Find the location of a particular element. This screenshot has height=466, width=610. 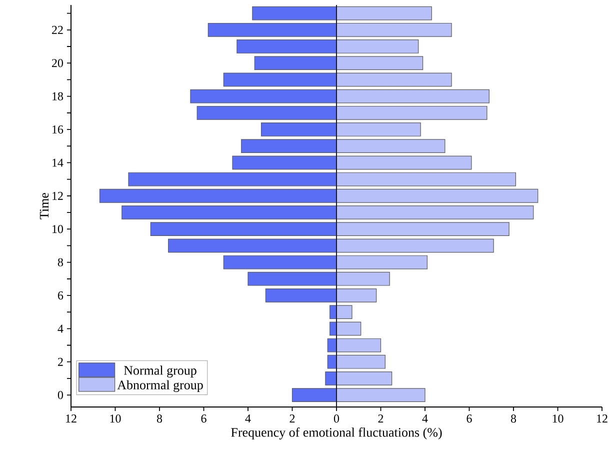

y-tick-label: 22 is located at coordinates (57, 30).